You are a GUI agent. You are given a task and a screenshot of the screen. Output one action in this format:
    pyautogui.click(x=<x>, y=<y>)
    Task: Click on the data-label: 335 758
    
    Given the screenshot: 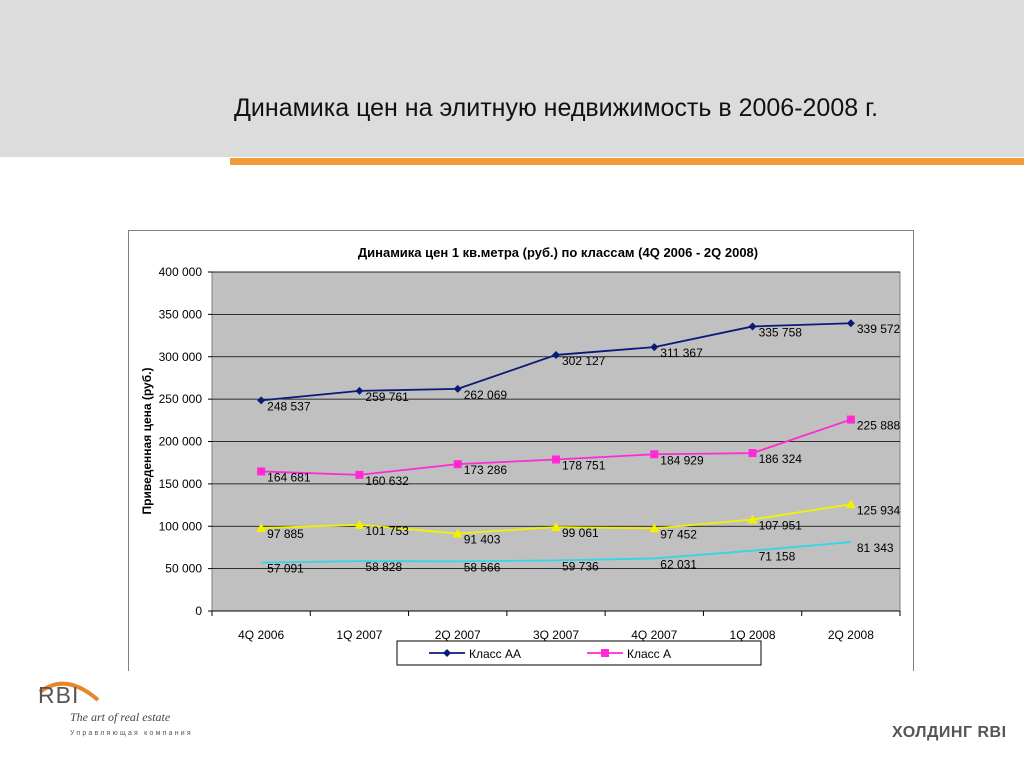 What is the action you would take?
    pyautogui.click(x=781, y=332)
    